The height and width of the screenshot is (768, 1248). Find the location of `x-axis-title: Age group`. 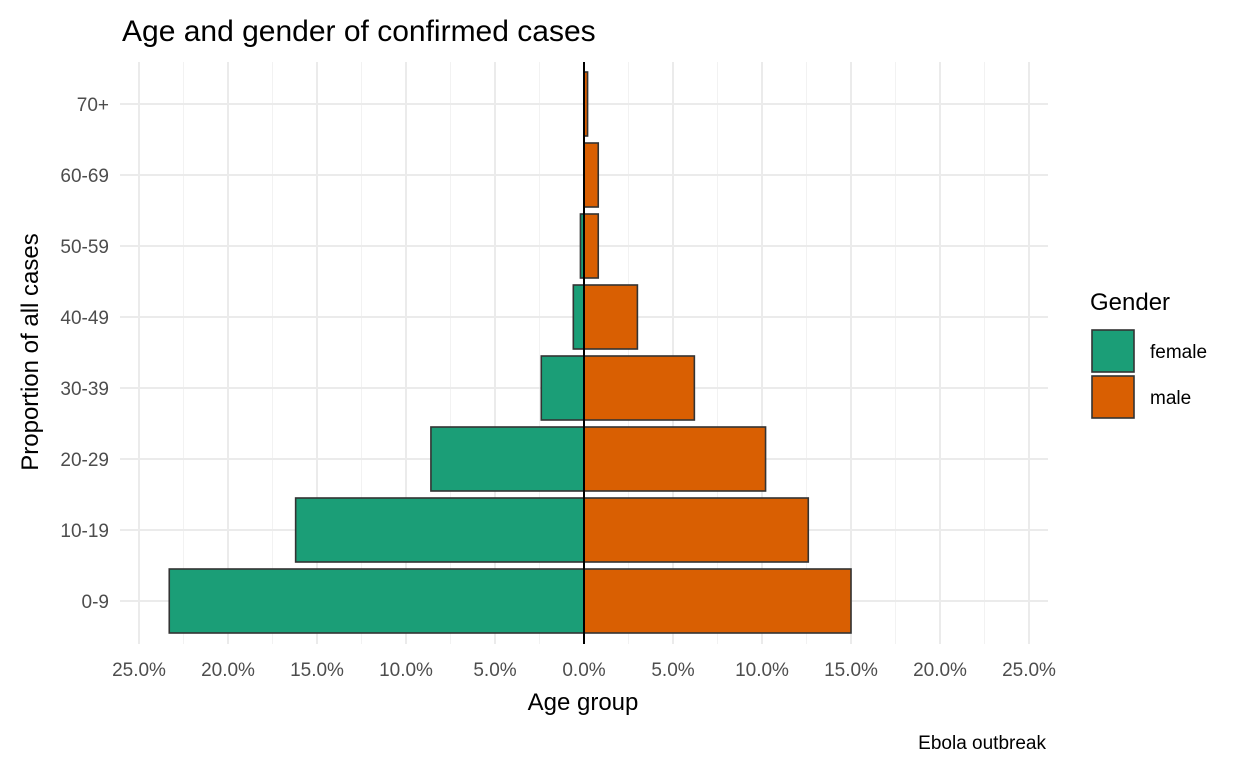

x-axis-title: Age group is located at coordinates (583, 702).